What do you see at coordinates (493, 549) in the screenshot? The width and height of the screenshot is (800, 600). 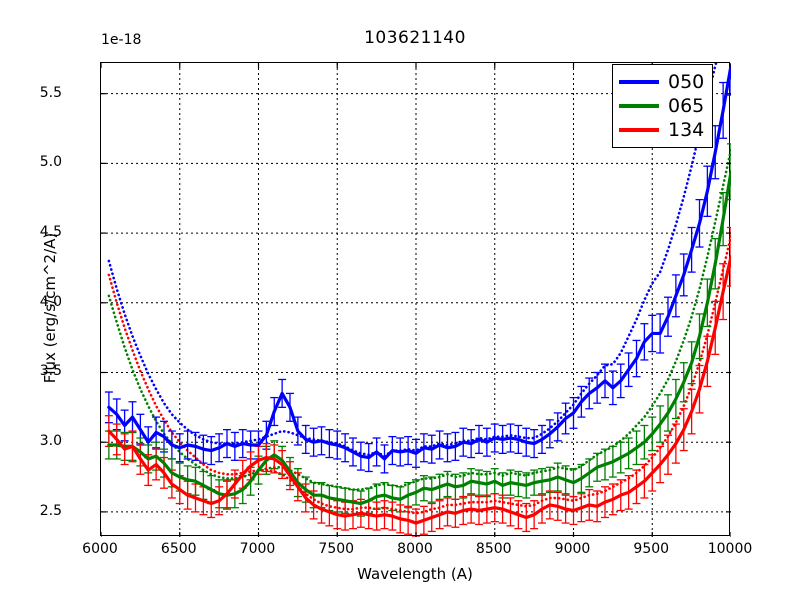 I see `x-tick-label: 8500` at bounding box center [493, 549].